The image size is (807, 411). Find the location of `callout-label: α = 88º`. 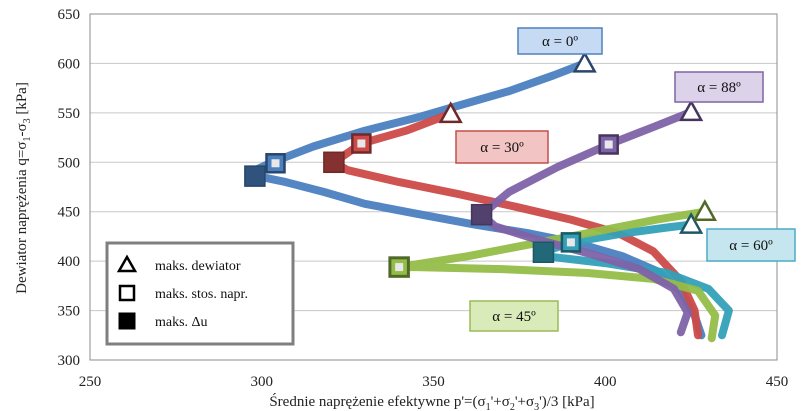

callout-label: α = 88º is located at coordinates (719, 88).